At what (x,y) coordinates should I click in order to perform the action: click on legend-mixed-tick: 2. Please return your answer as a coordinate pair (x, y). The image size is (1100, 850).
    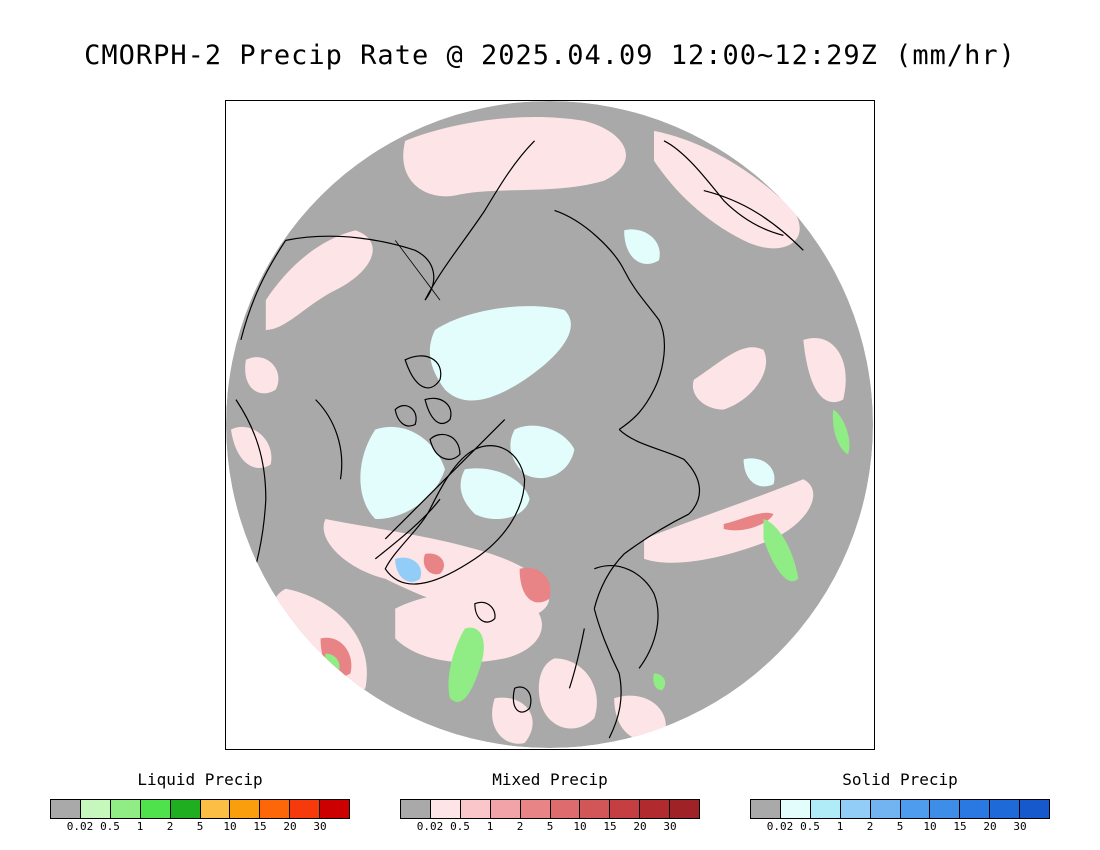
    Looking at the image, I should click on (520, 826).